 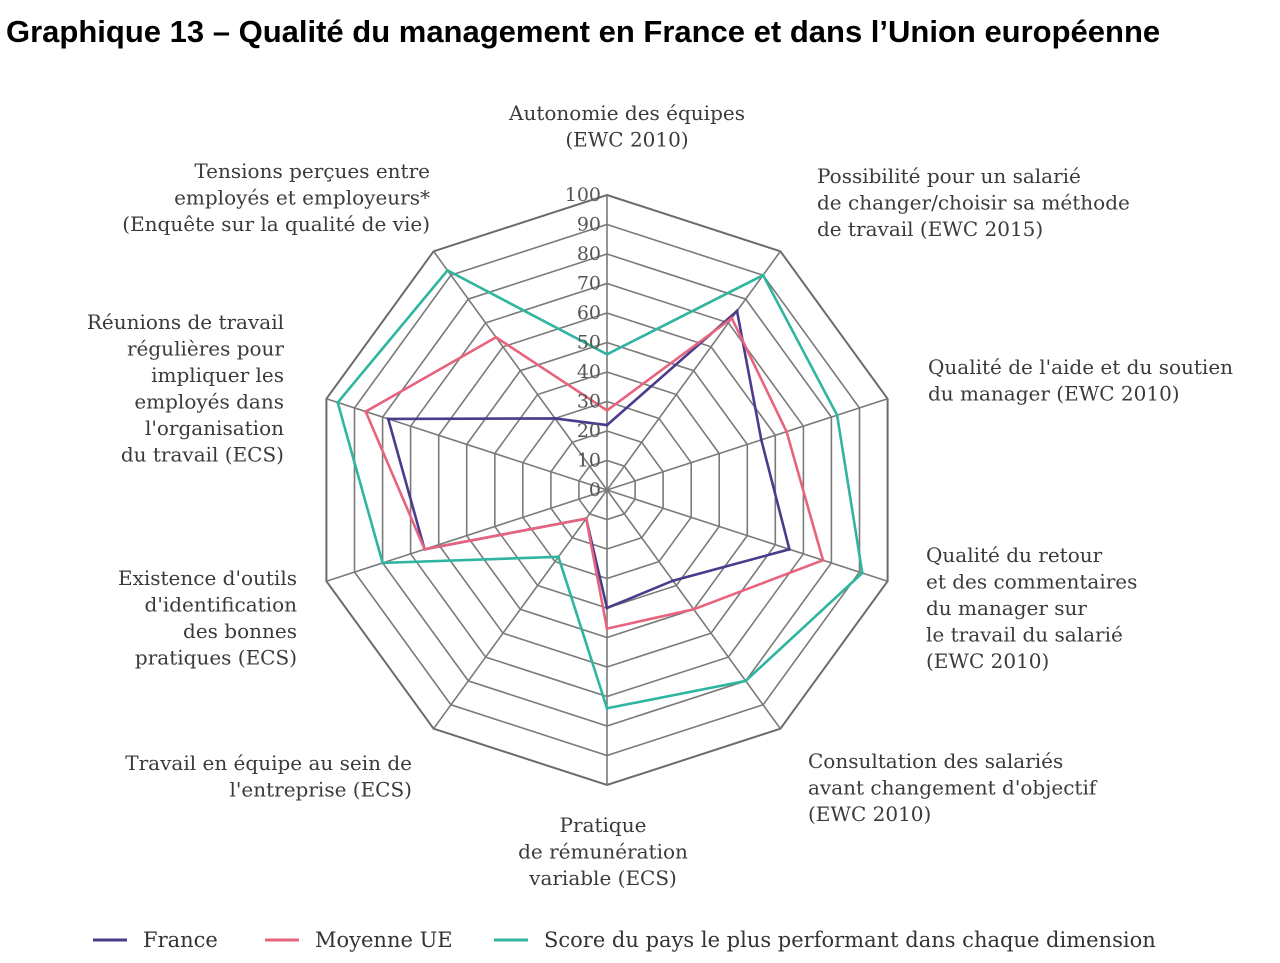 I want to click on axis-label-line: employés et employeurs*, so click(x=302, y=198).